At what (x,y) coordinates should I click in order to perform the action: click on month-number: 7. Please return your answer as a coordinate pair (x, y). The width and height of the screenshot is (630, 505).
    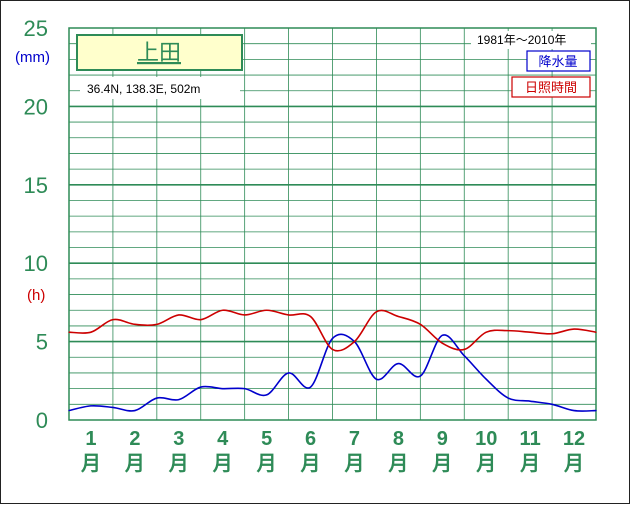
    Looking at the image, I should click on (354, 439).